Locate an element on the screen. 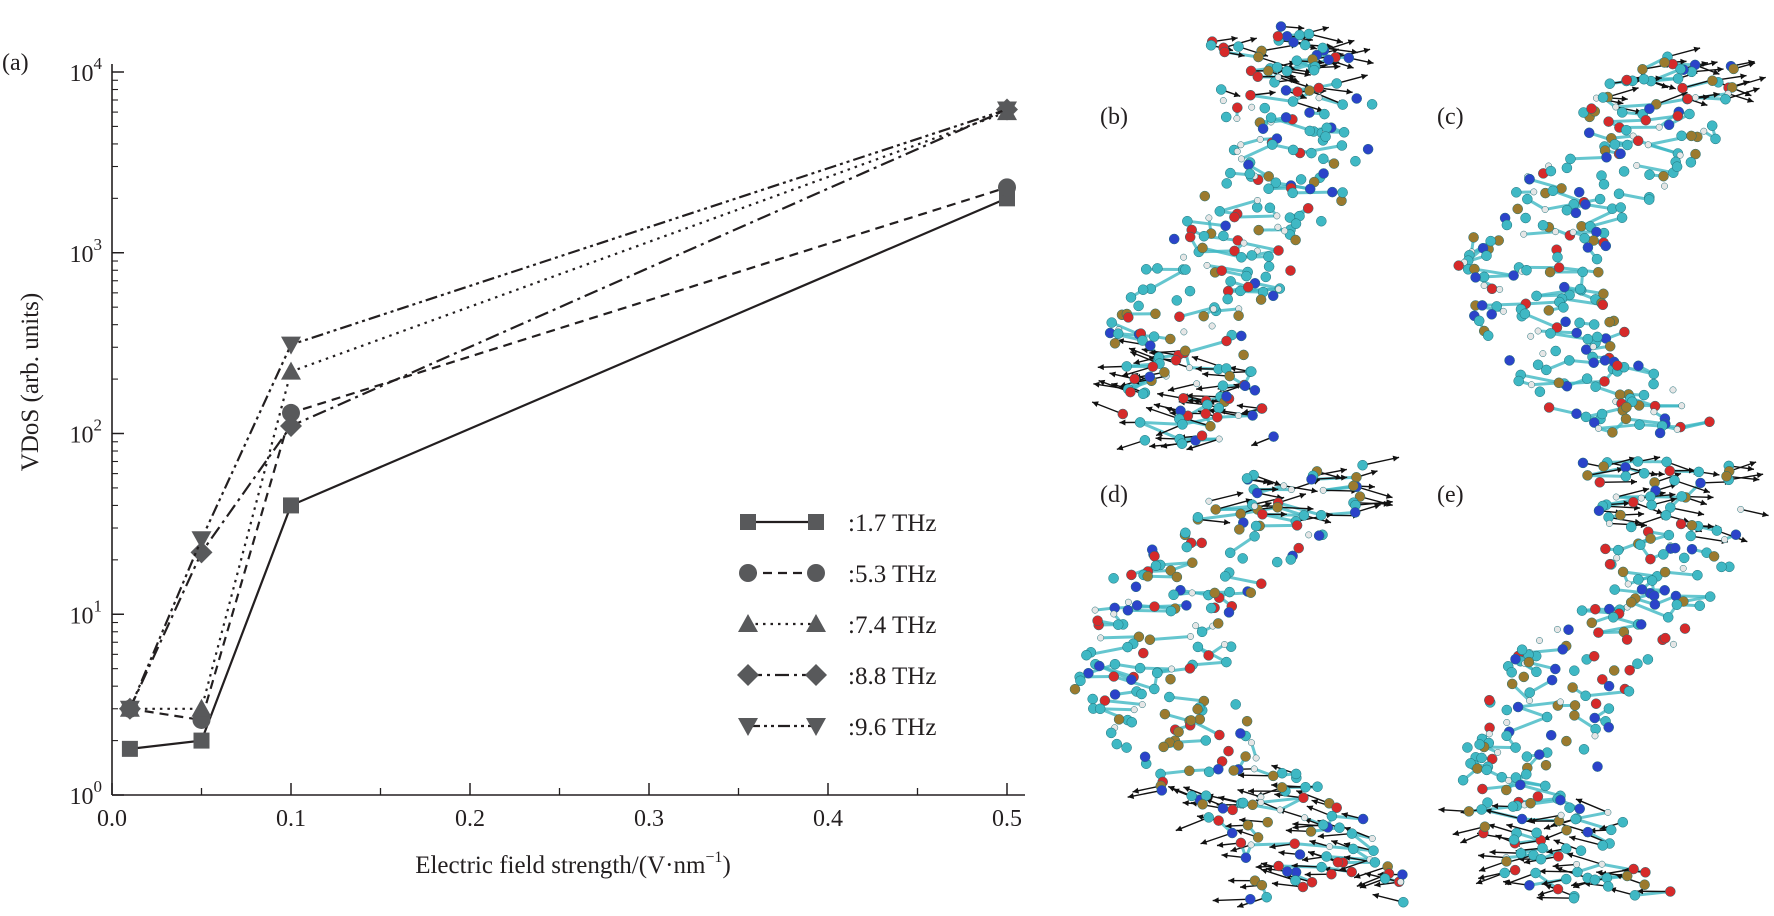 This screenshot has height=916, width=1774. y-axis-title: VDoS (arb. units) is located at coordinates (30, 382).